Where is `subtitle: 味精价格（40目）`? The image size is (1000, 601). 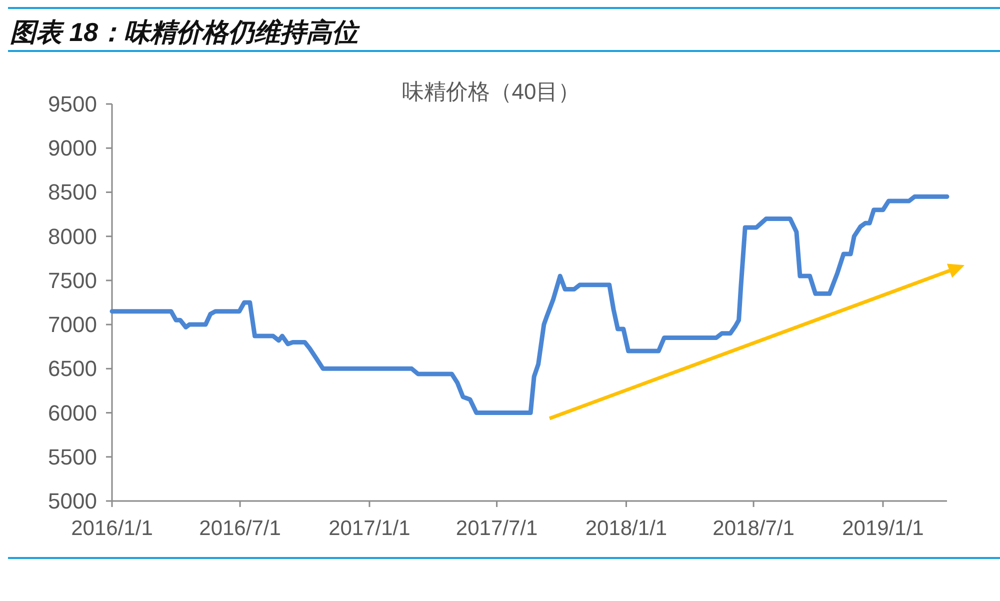 subtitle: 味精价格（40目） is located at coordinates (491, 91).